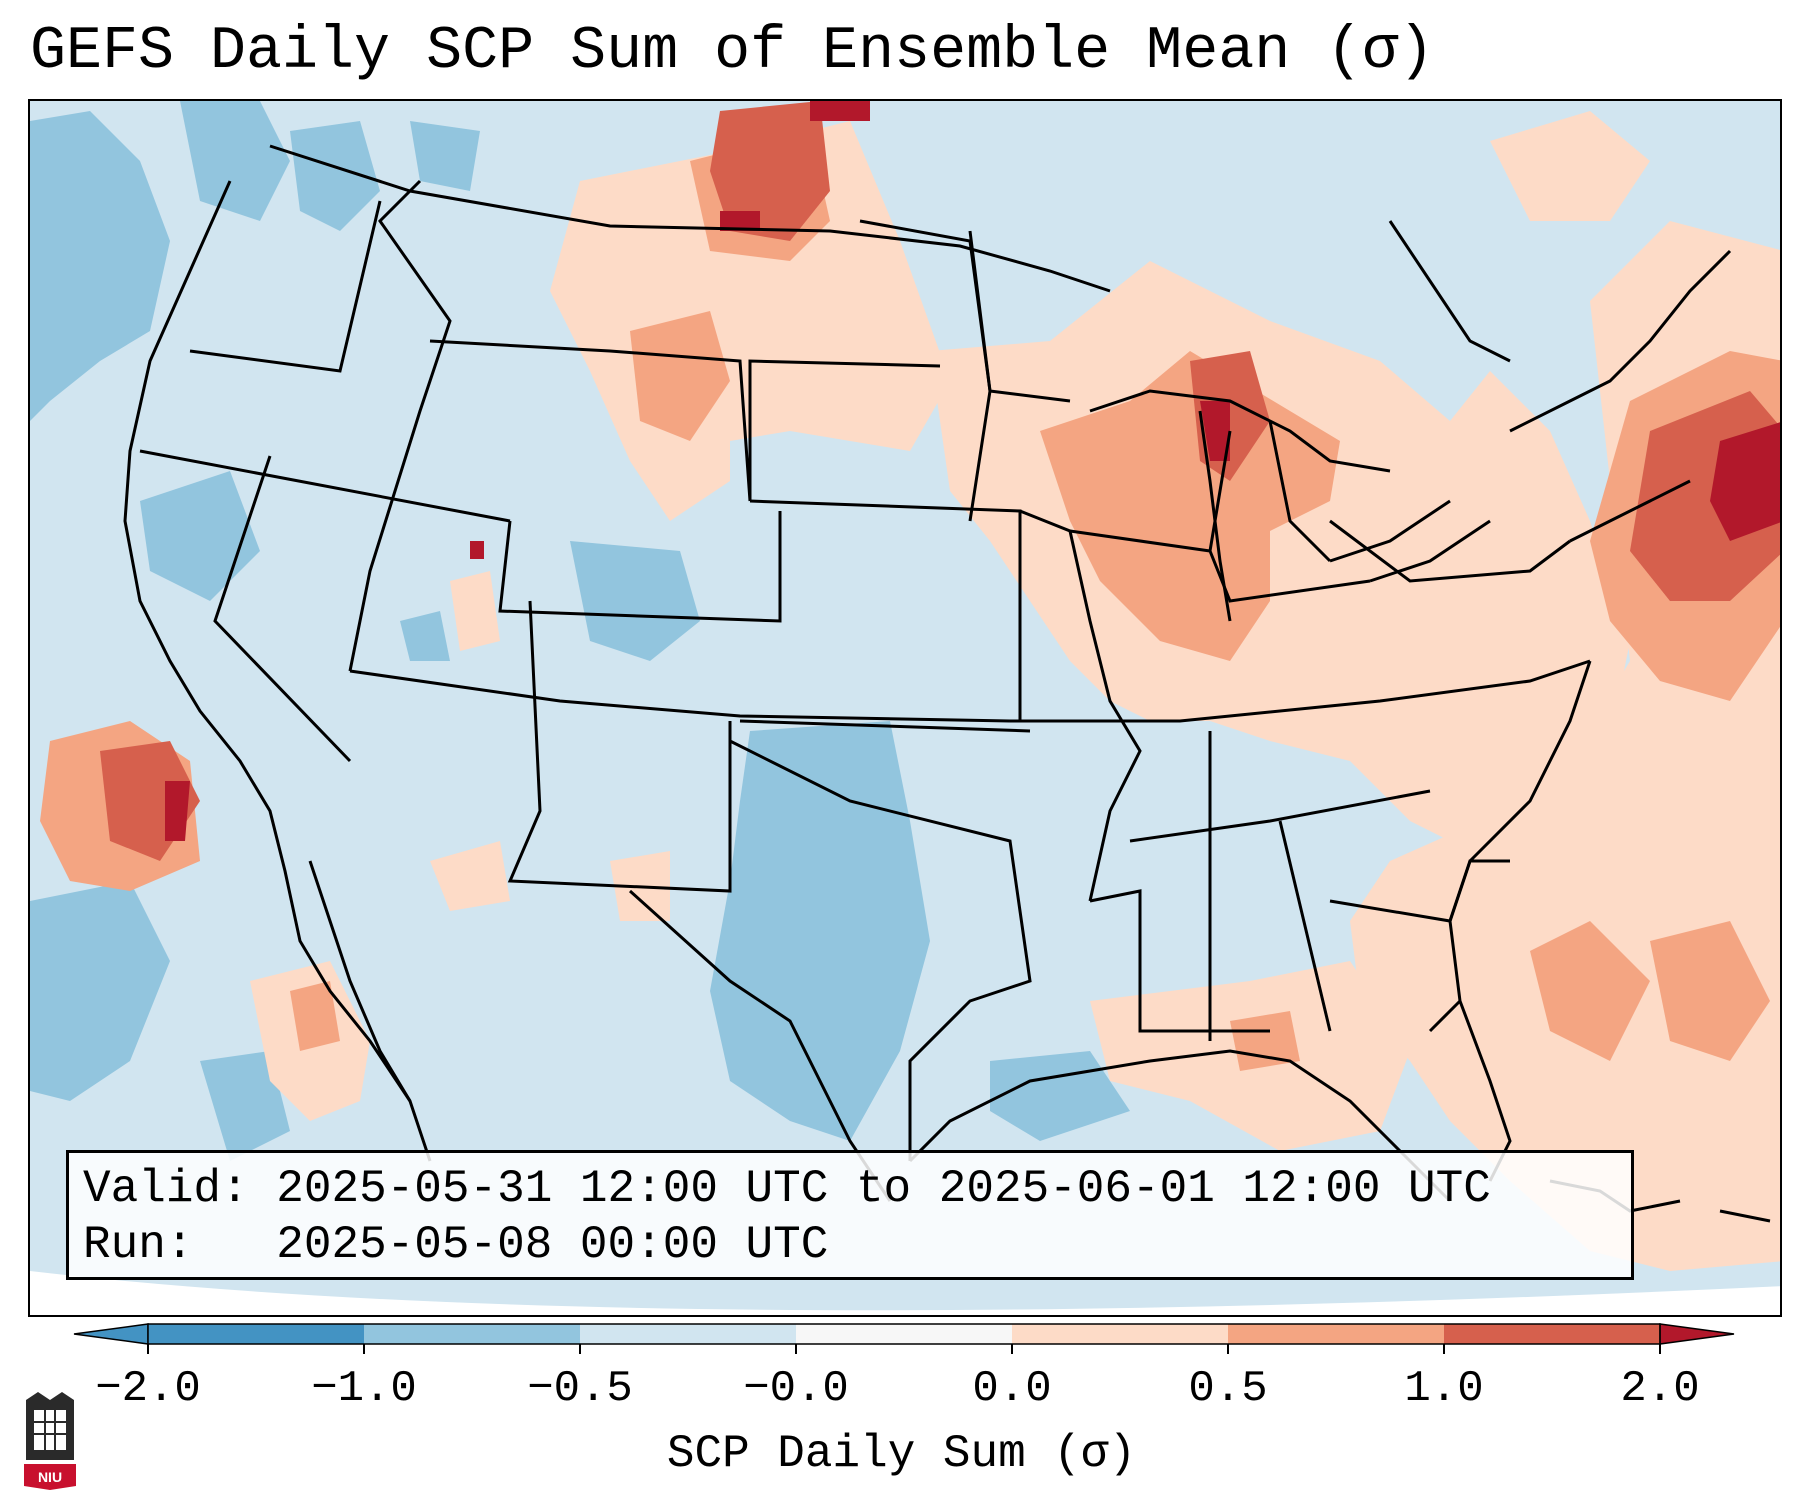 The height and width of the screenshot is (1506, 1803). Describe the element at coordinates (138, 1245) in the screenshot. I see `run-label: Run:` at that location.